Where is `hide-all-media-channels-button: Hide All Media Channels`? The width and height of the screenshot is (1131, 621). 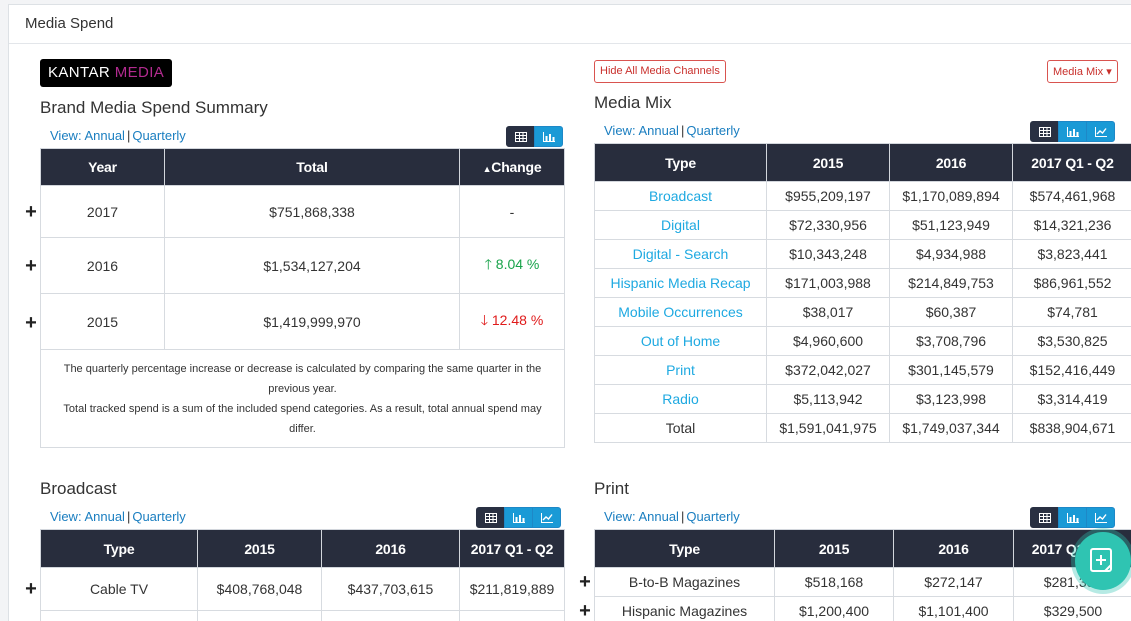 hide-all-media-channels-button: Hide All Media Channels is located at coordinates (660, 71).